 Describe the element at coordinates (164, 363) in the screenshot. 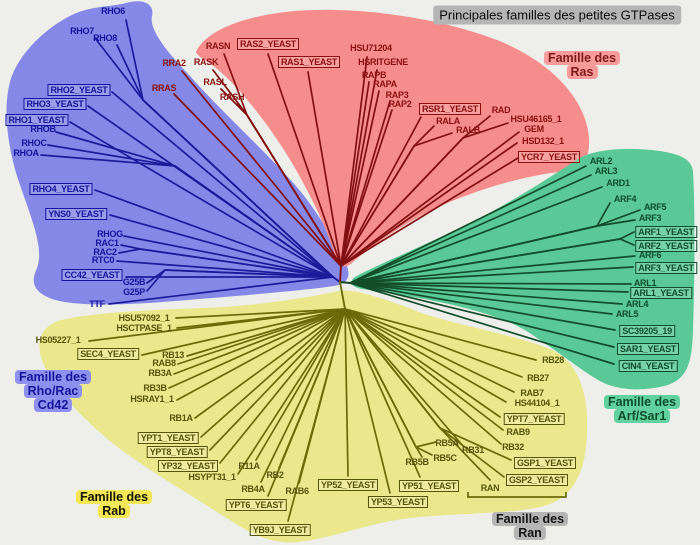

I see `taxon-label-rab8: RAB8` at that location.